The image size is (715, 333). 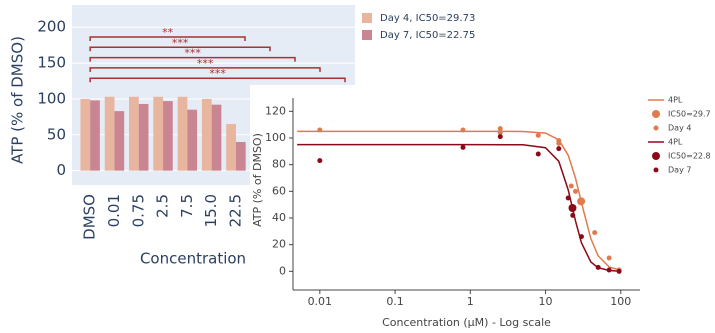 I want to click on y-tick-label: 50, so click(x=56, y=134).